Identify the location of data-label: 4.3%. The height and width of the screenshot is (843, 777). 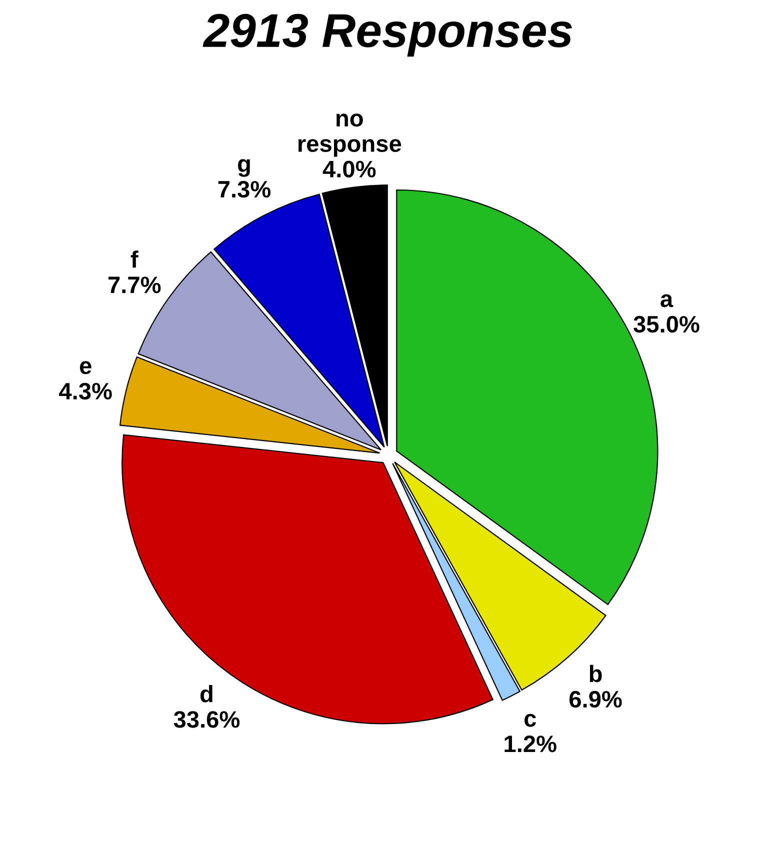
(85, 391).